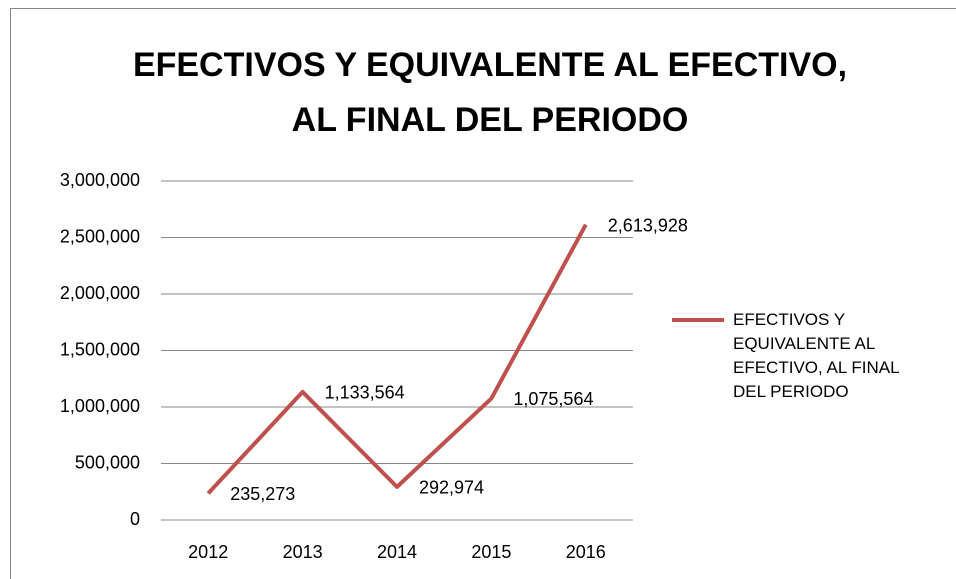 Image resolution: width=956 pixels, height=579 pixels. I want to click on y-tick-label: 3,000,000, so click(100, 180).